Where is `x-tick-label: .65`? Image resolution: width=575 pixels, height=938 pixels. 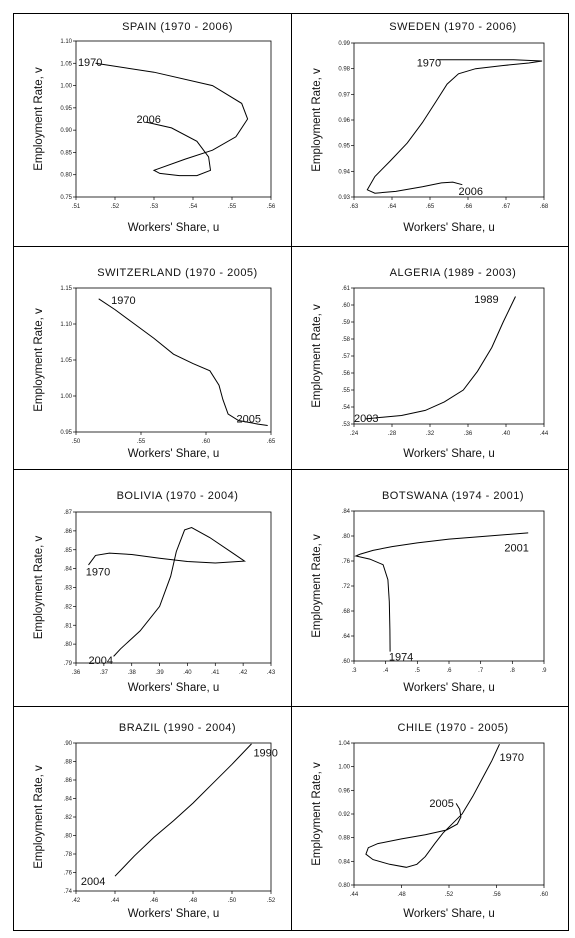
x-tick-label: .65 is located at coordinates (430, 207).